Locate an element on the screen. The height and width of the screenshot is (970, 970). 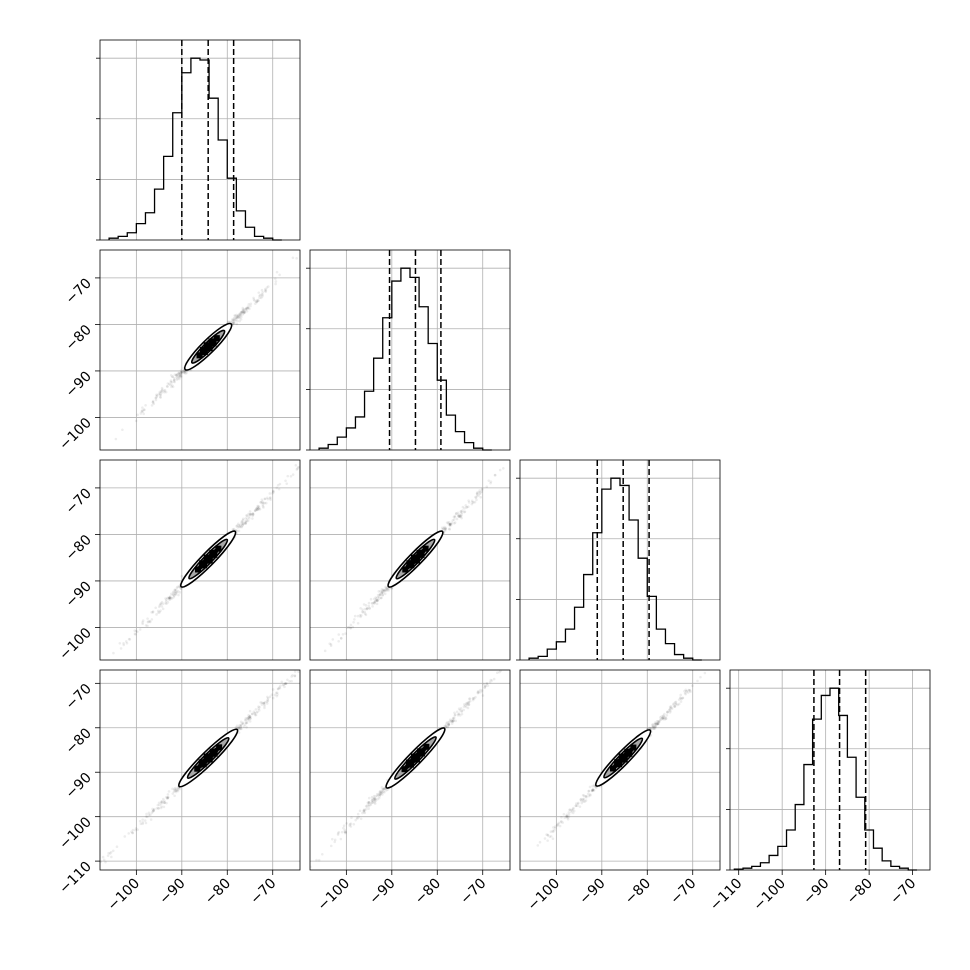
panel-content is located at coordinates (408, 763).